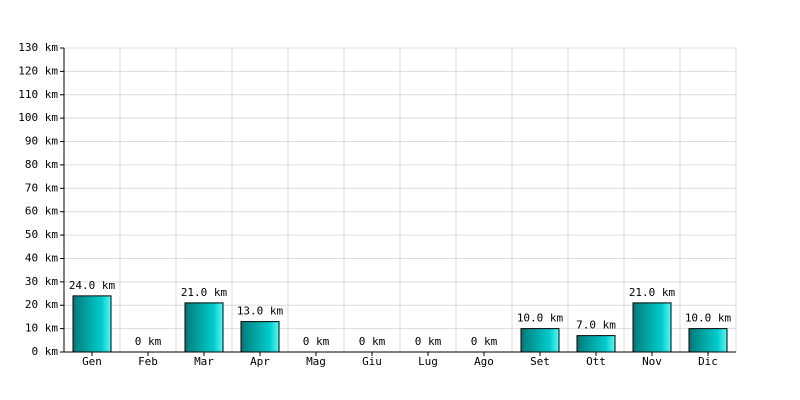 Image resolution: width=800 pixels, height=400 pixels. Describe the element at coordinates (428, 361) in the screenshot. I see `x-tick-label: Lug` at that location.